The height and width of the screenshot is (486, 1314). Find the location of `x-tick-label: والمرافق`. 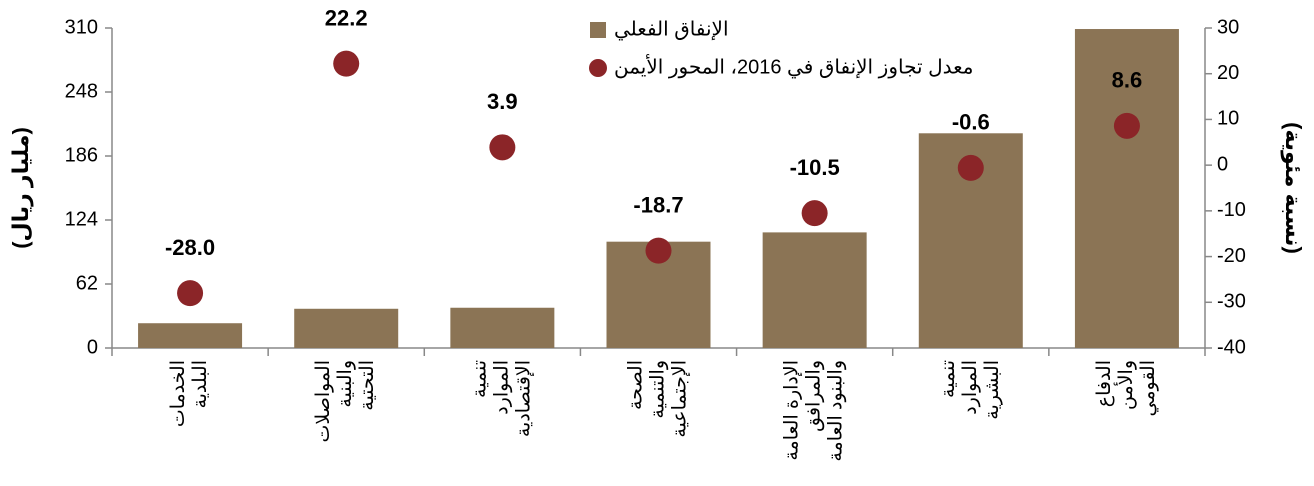

x-tick-label: والمرافق is located at coordinates (814, 396).